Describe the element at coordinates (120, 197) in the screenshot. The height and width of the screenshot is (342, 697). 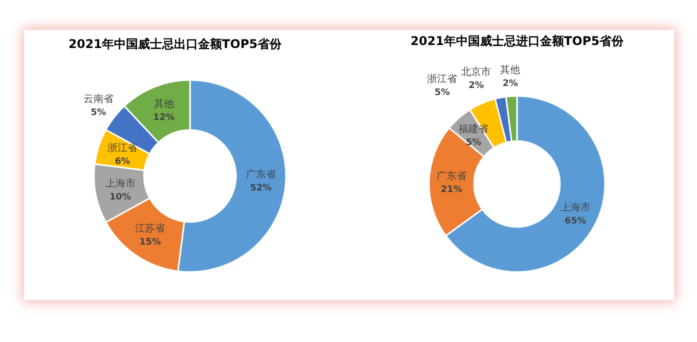
I see `data-label: 10%` at that location.